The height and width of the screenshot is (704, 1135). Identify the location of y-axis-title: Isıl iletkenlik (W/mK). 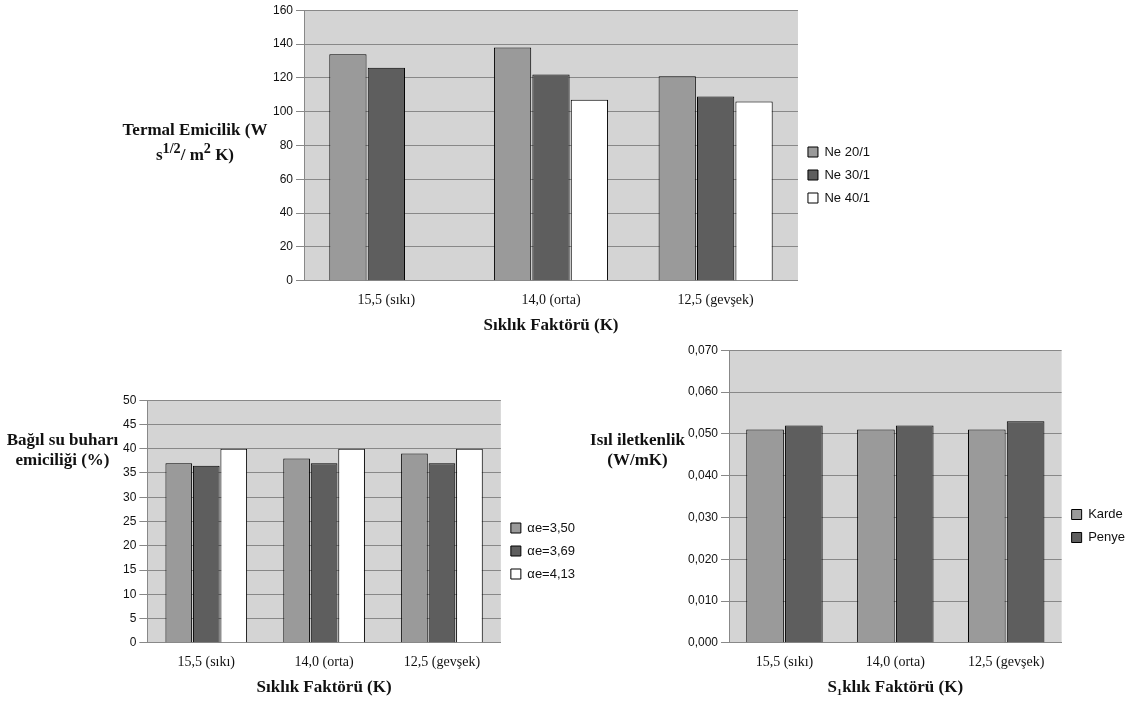
(637, 450).